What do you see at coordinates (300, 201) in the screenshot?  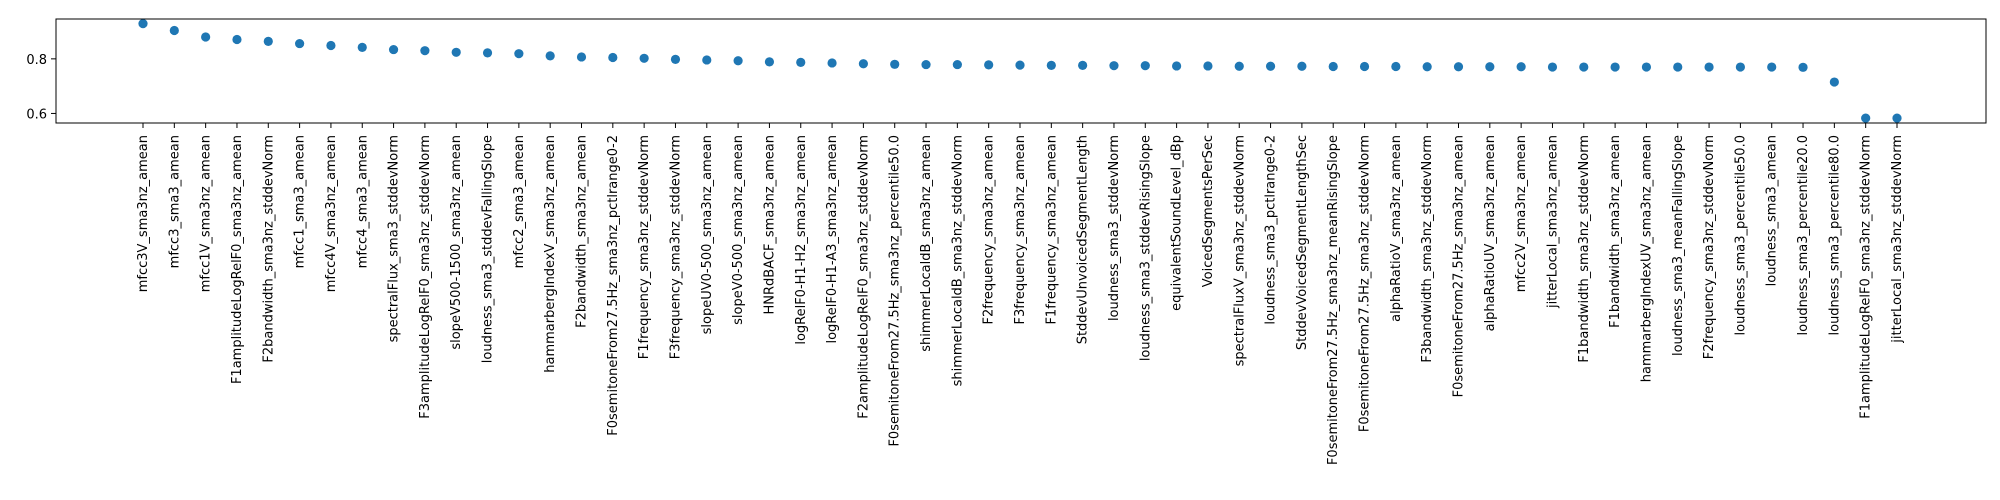 I see `x-tick-label: mfcc1_sma3_amean` at bounding box center [300, 201].